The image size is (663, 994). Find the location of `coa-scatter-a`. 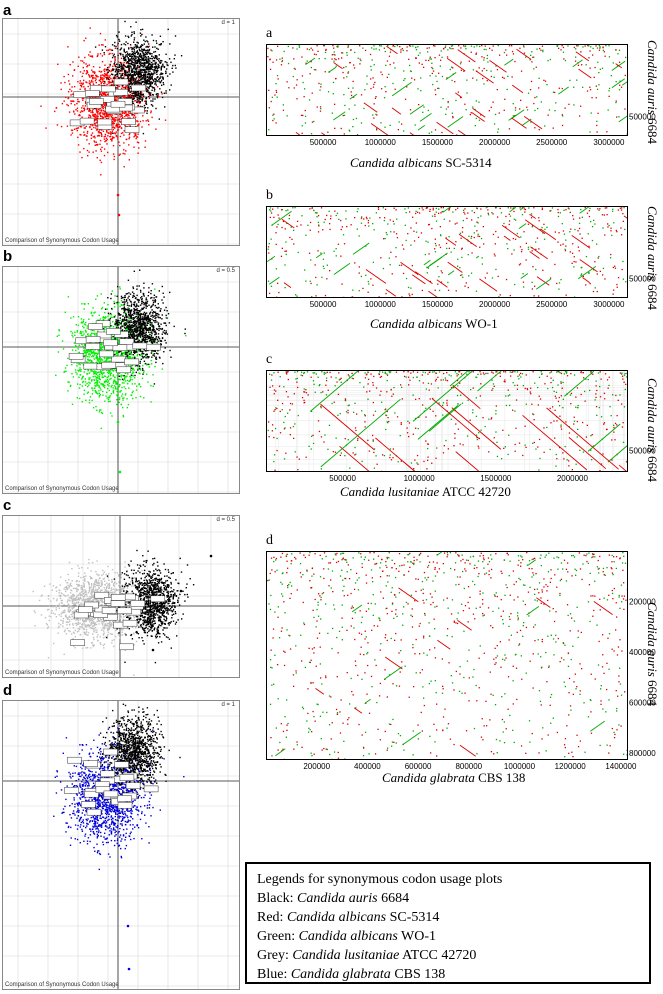

coa-scatter-a is located at coordinates (121, 132).